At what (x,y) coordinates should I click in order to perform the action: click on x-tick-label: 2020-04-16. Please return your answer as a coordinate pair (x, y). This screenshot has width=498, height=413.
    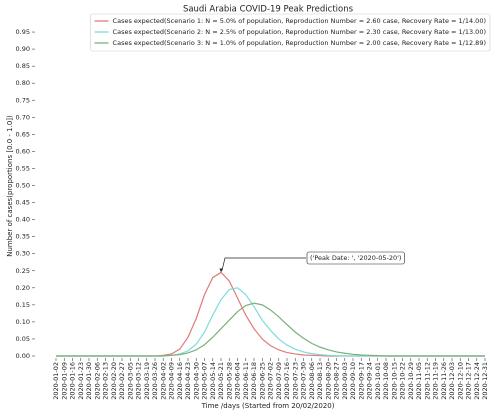
    Looking at the image, I should click on (180, 381).